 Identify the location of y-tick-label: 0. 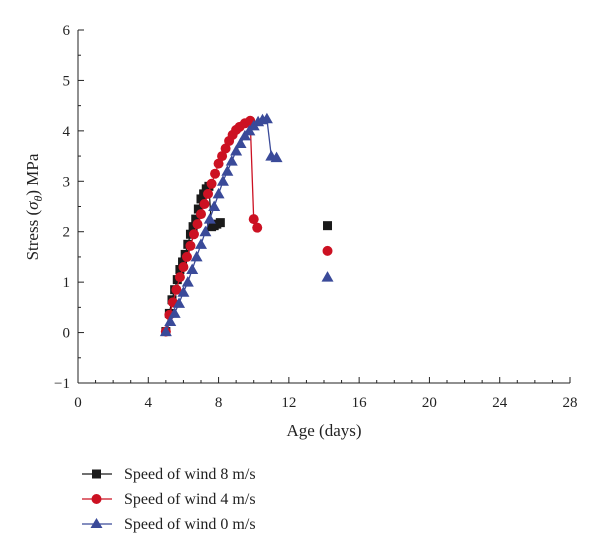
(67, 334).